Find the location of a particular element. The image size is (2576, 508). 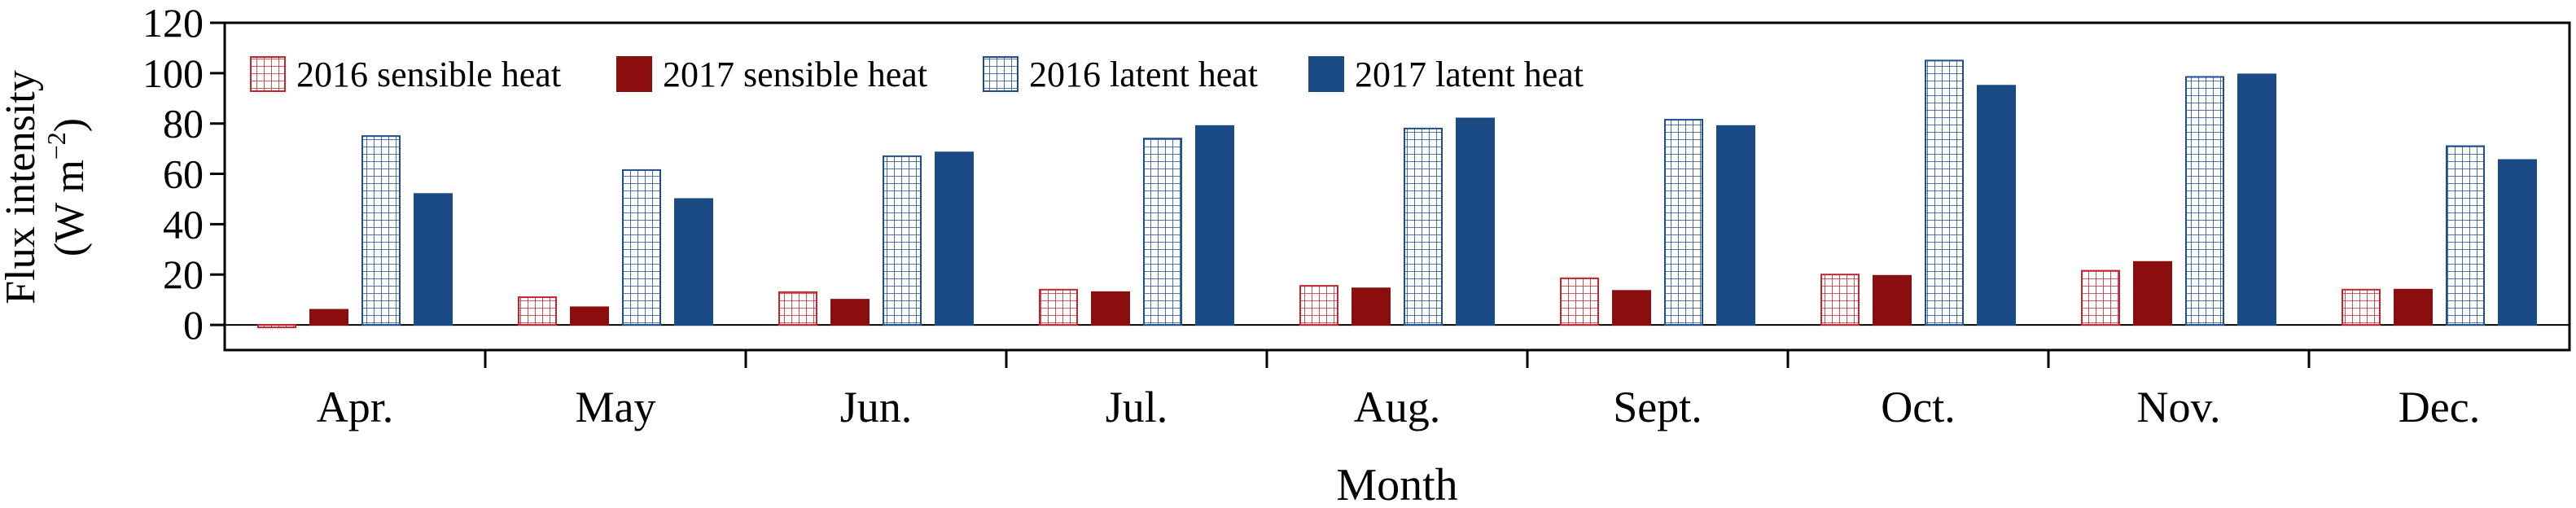

y-tick-label: 100 is located at coordinates (173, 73).